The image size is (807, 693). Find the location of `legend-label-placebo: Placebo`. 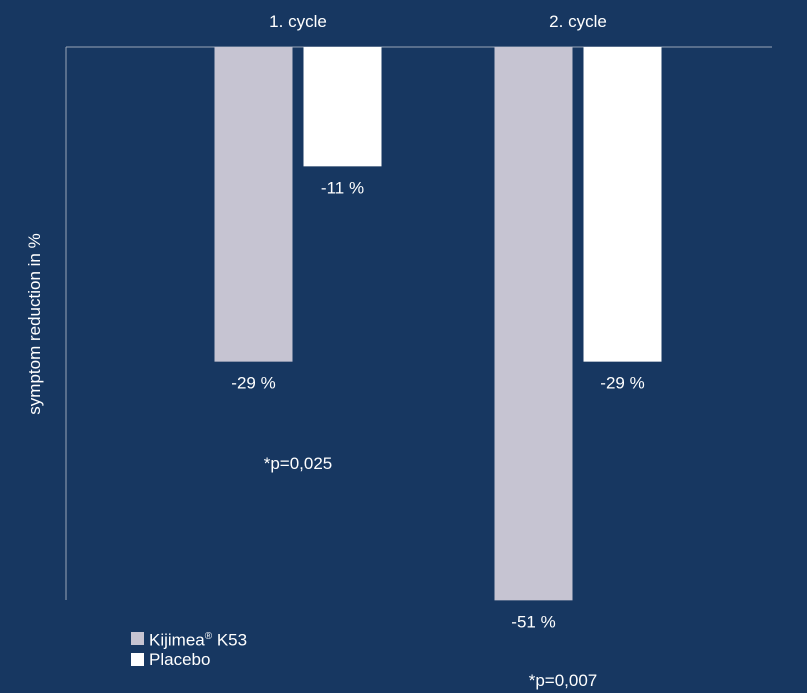

legend-label-placebo: Placebo is located at coordinates (180, 659).